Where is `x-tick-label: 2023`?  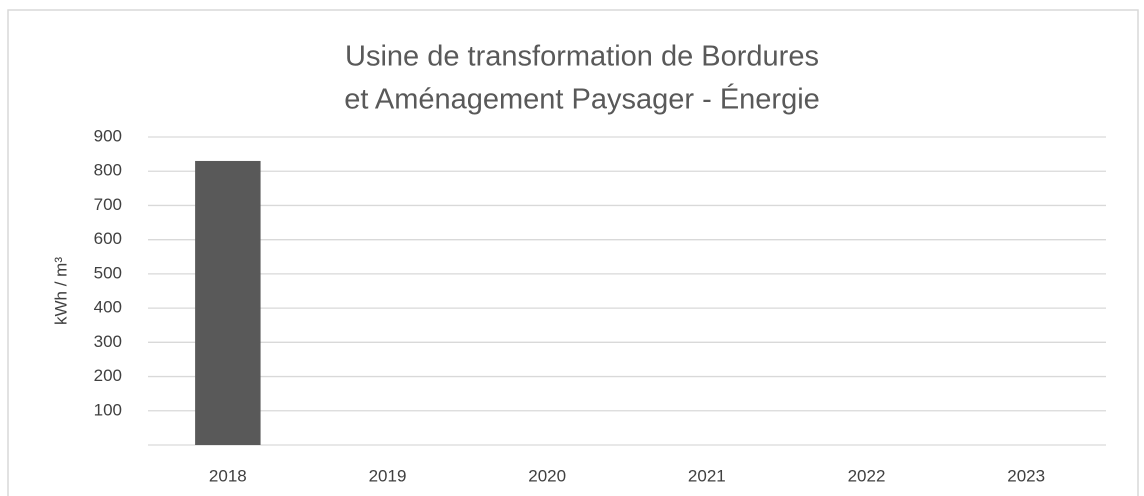
x-tick-label: 2023 is located at coordinates (1026, 475).